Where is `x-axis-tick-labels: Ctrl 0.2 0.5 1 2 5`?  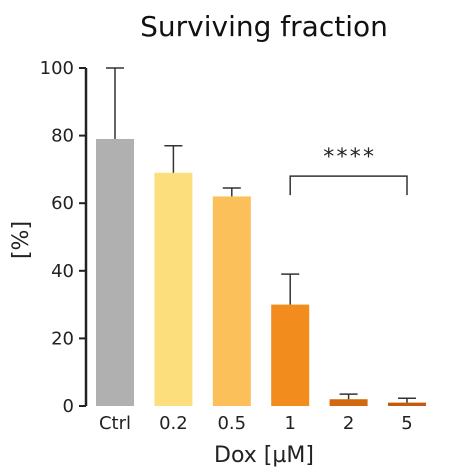 x-axis-tick-labels: Ctrl 0.2 0.5 1 2 5 is located at coordinates (256, 423).